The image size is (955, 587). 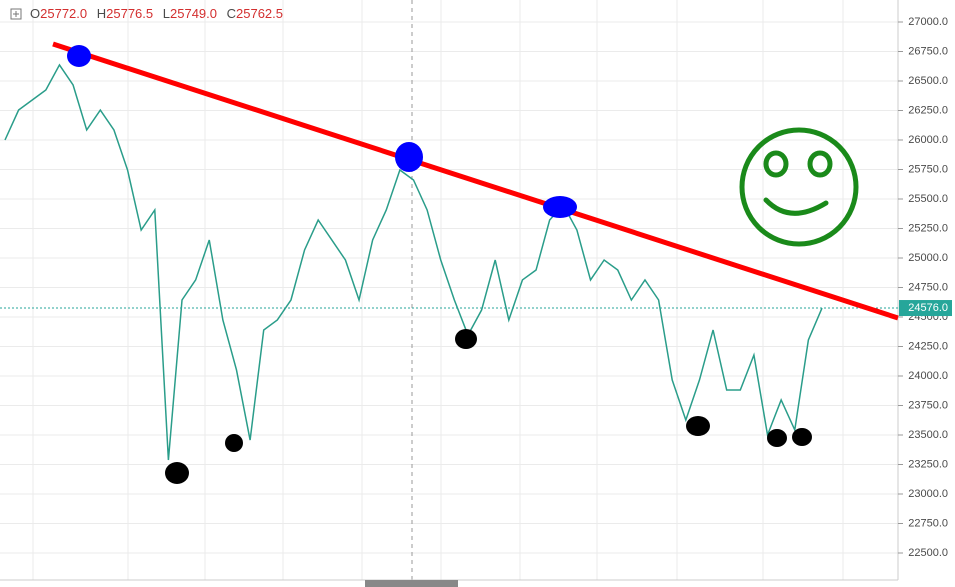 What do you see at coordinates (928, 494) in the screenshot?
I see `y-tick-label: 23000.0` at bounding box center [928, 494].